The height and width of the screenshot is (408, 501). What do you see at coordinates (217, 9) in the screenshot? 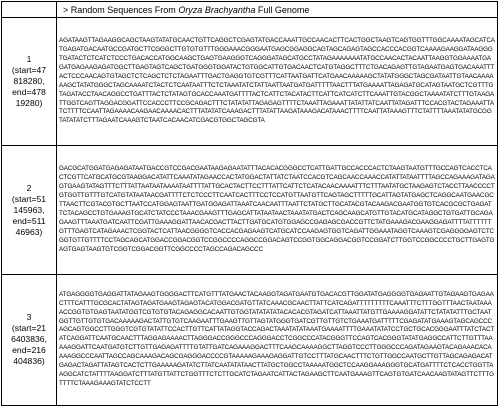
I see `header-organism: Oryza Brachyantha` at bounding box center [217, 9].